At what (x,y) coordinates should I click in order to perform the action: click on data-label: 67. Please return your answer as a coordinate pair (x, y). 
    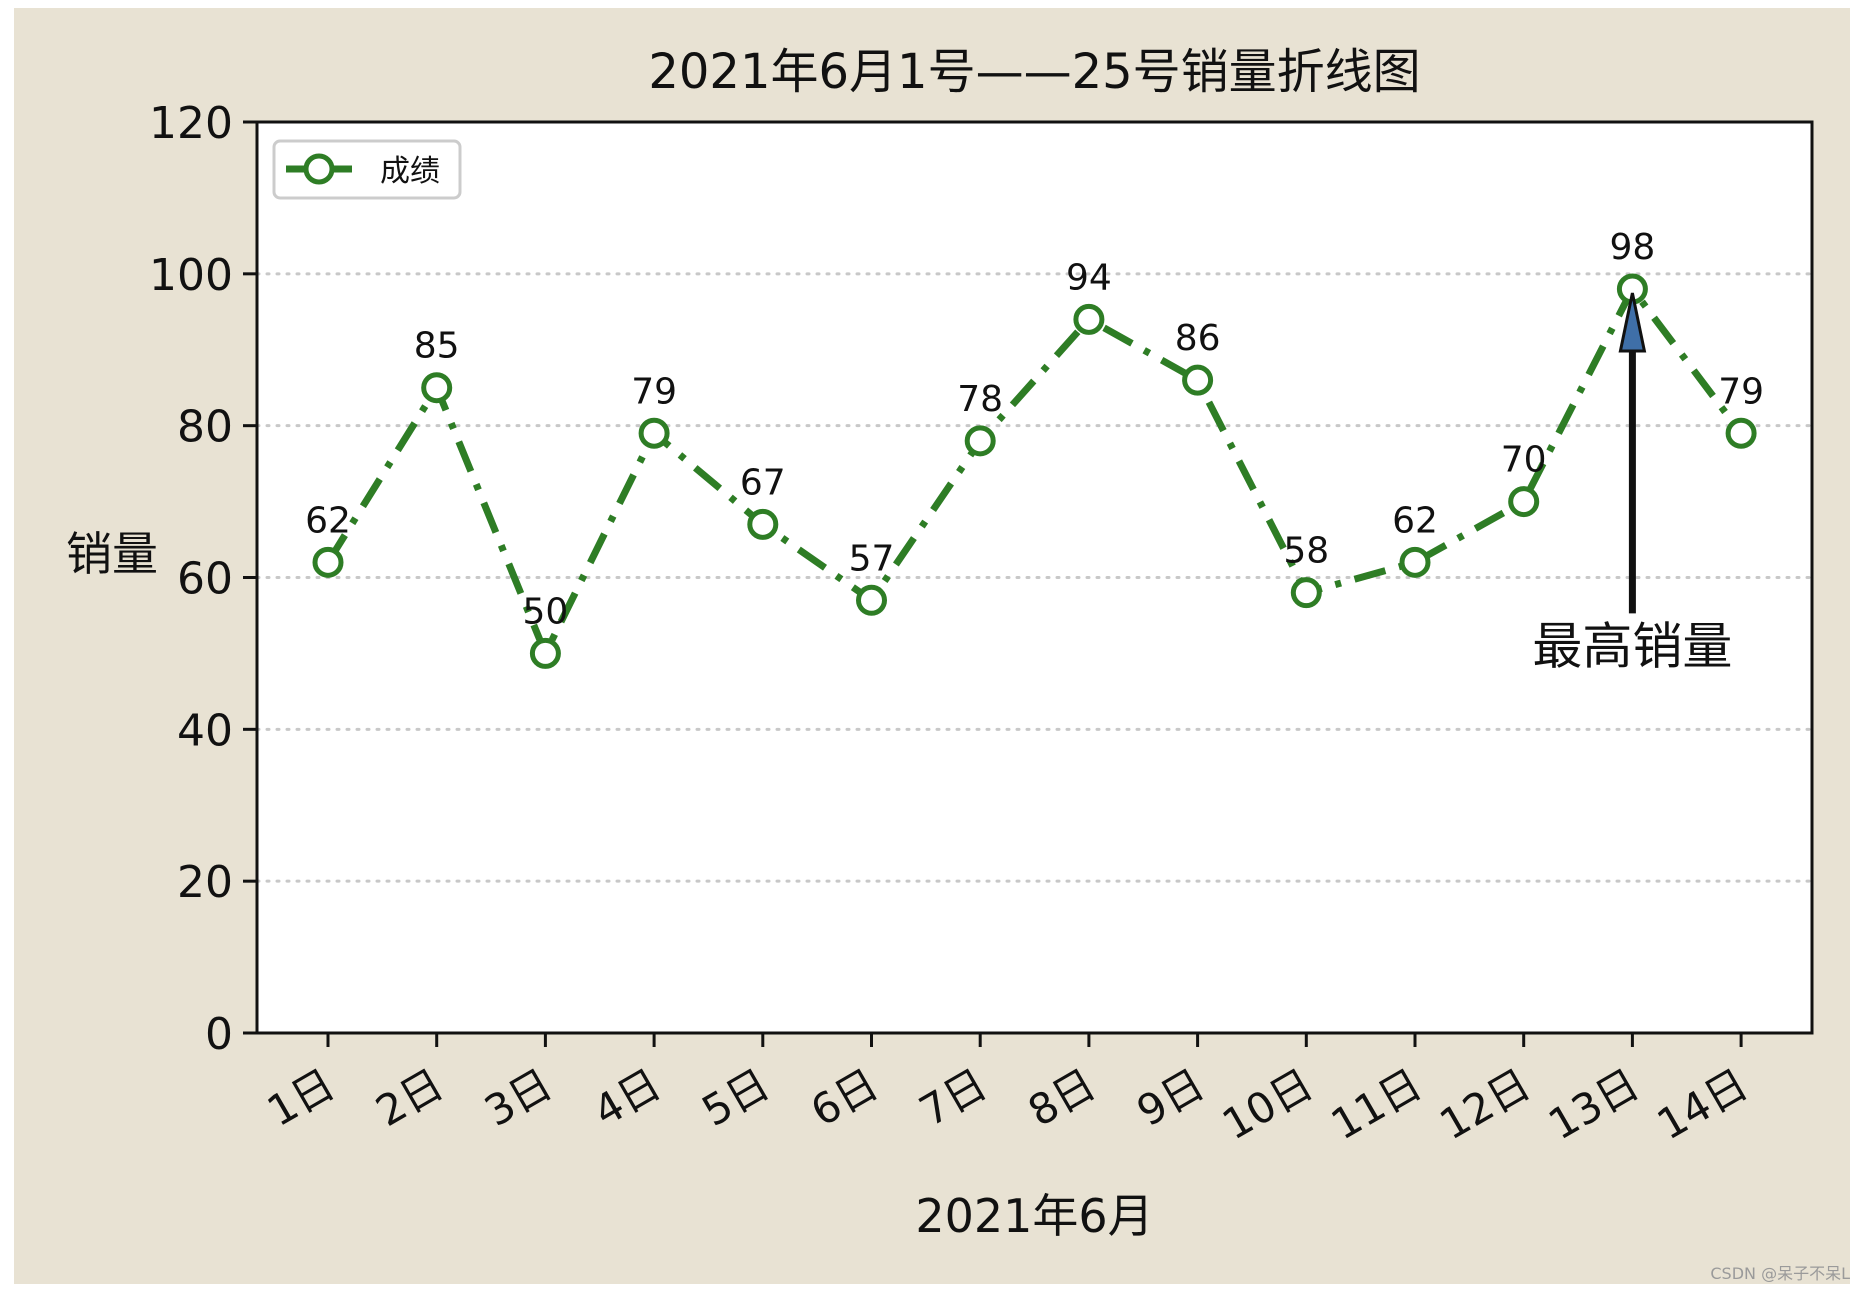
    Looking at the image, I should click on (763, 482).